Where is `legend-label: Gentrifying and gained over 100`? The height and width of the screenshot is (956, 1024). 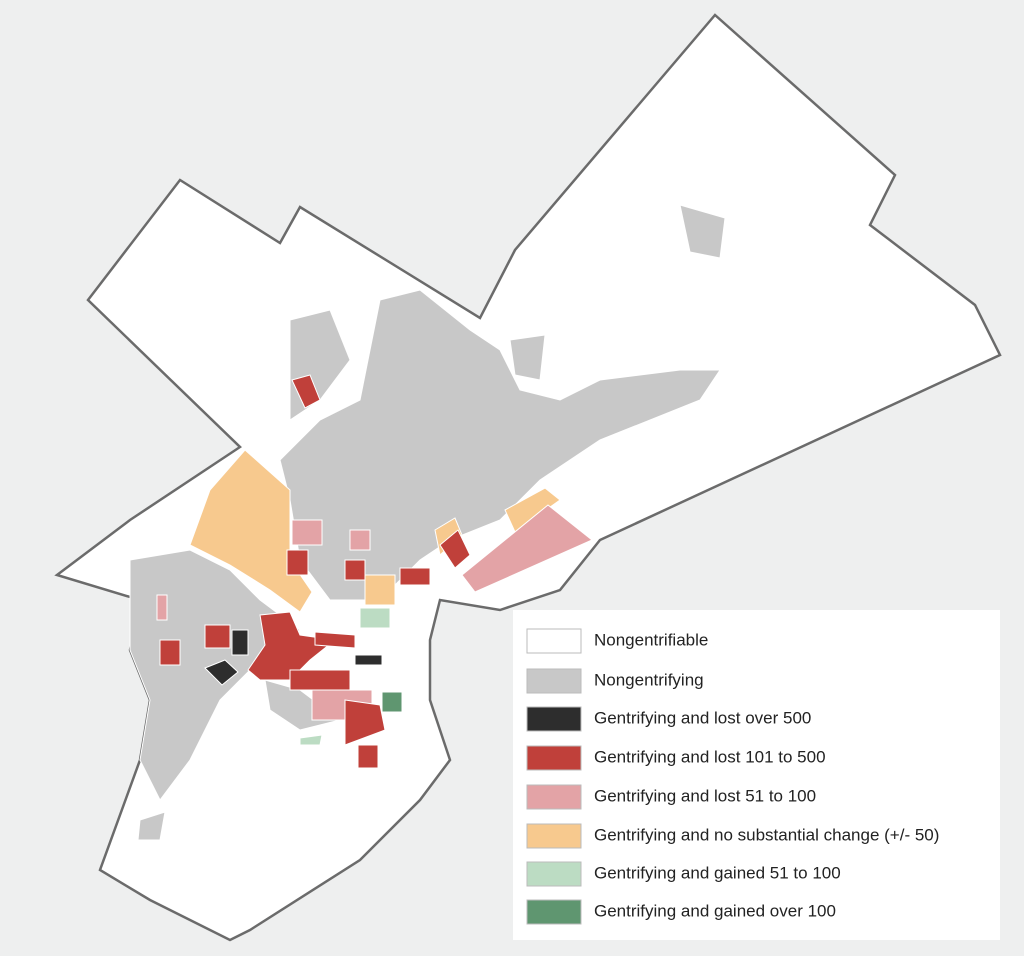
legend-label: Gentrifying and gained over 100 is located at coordinates (715, 910).